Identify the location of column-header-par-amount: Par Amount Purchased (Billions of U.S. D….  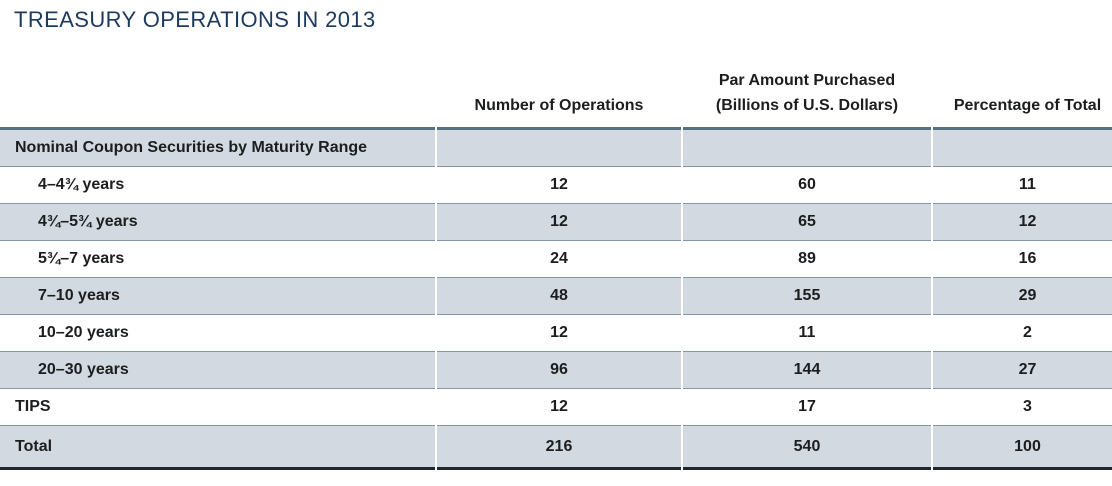
(807, 93).